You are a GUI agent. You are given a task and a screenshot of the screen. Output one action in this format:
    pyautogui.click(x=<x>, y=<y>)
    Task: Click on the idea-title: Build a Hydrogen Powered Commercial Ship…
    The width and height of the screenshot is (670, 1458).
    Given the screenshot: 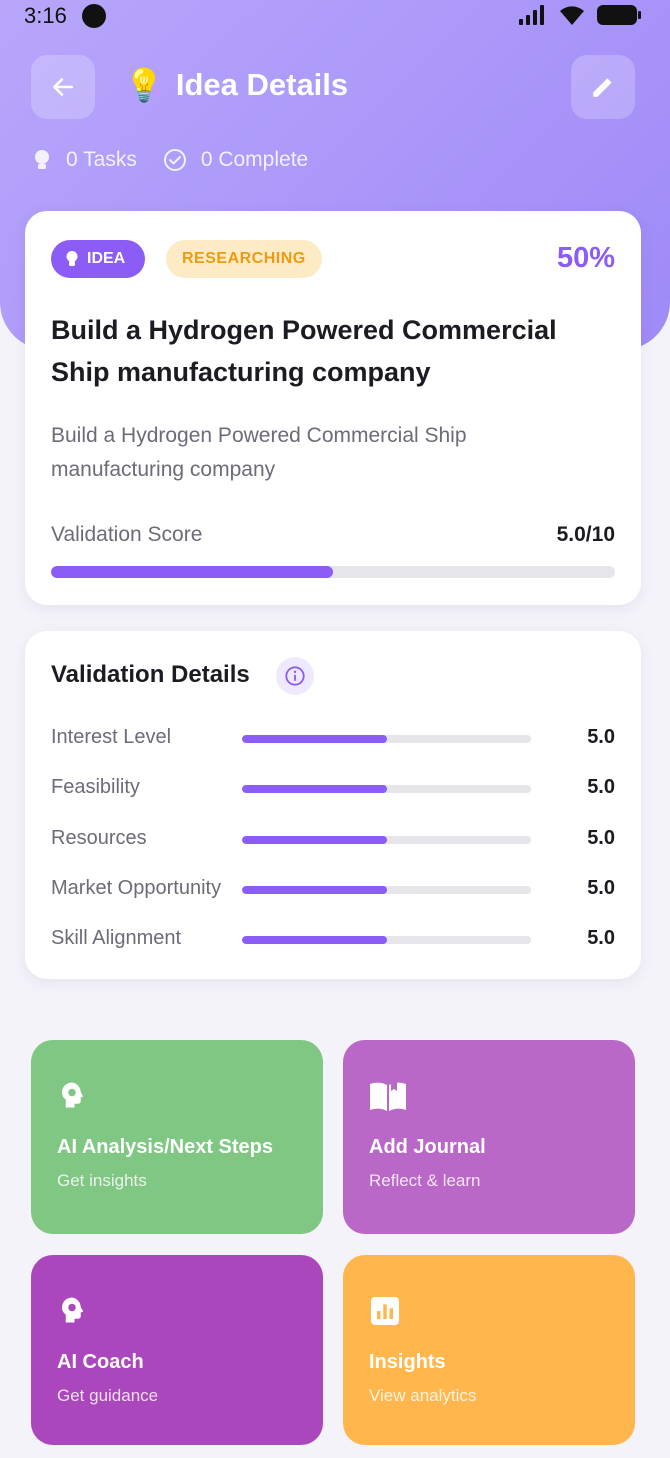 What is the action you would take?
    pyautogui.click(x=304, y=351)
    